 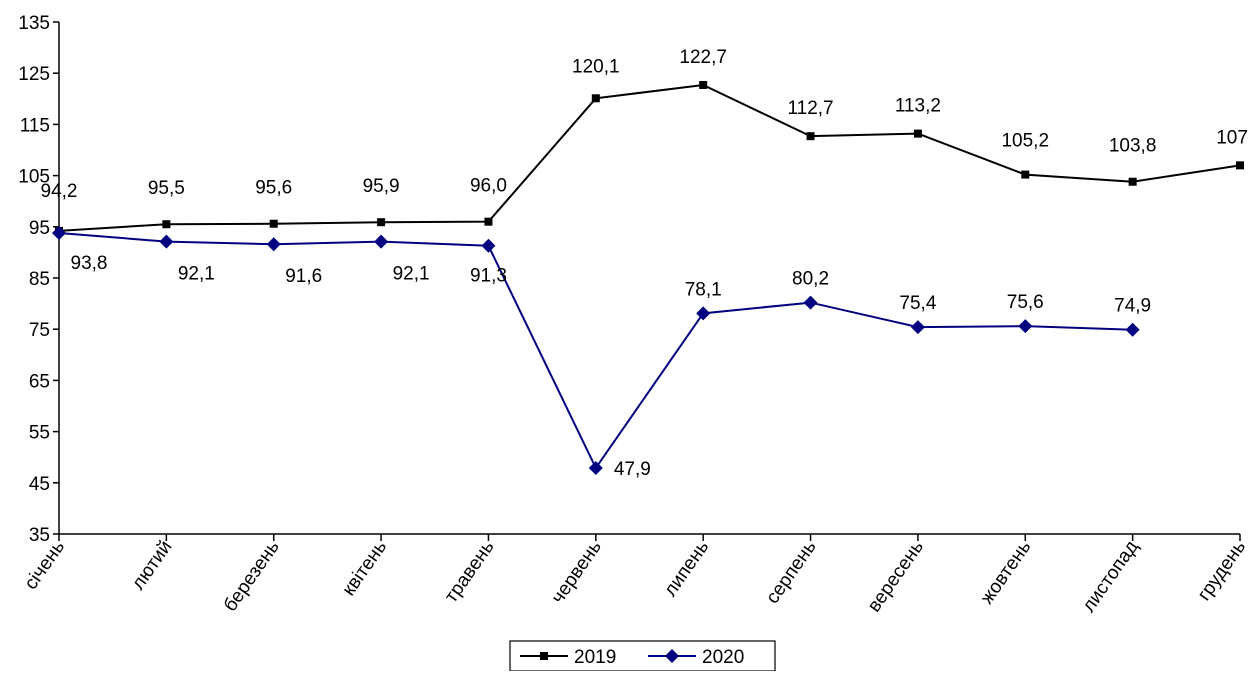 I want to click on x-tick-label: серпень, so click(x=791, y=572).